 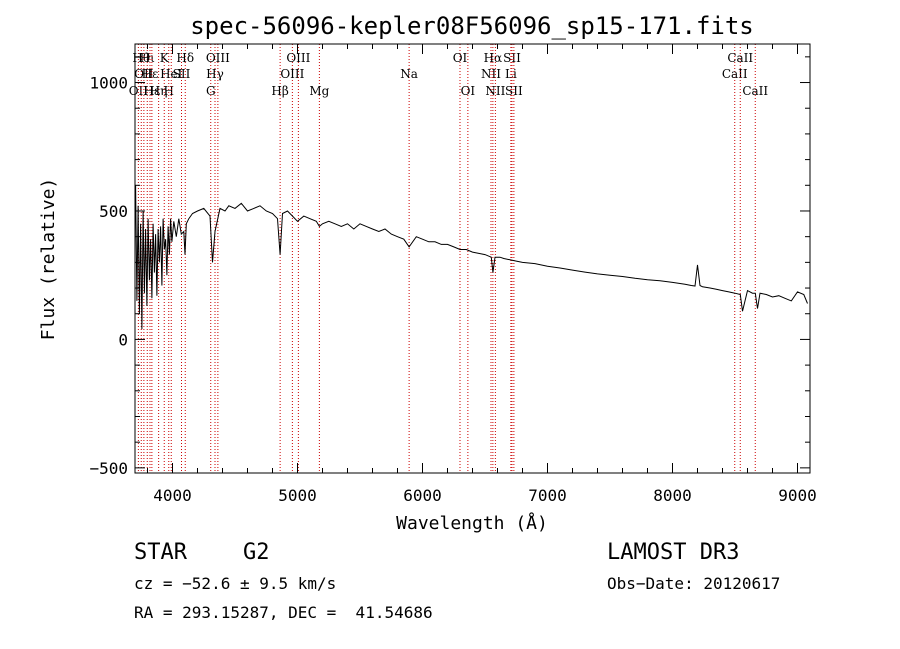 I want to click on x-tick-label: 7000, so click(x=547, y=495).